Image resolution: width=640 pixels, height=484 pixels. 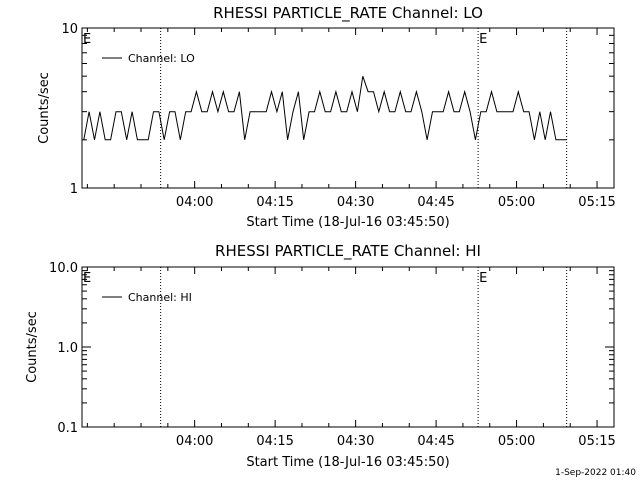 What do you see at coordinates (160, 297) in the screenshot?
I see `legend-entry: Channel: HI` at bounding box center [160, 297].